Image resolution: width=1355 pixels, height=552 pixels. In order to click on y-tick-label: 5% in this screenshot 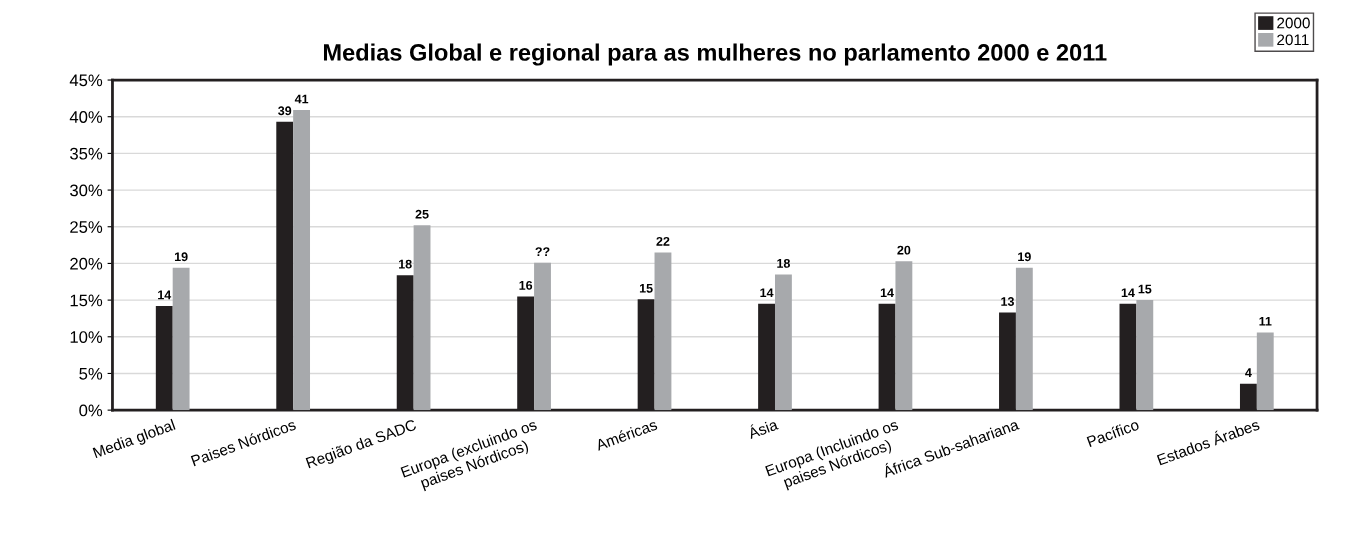, I will do `click(91, 373)`.